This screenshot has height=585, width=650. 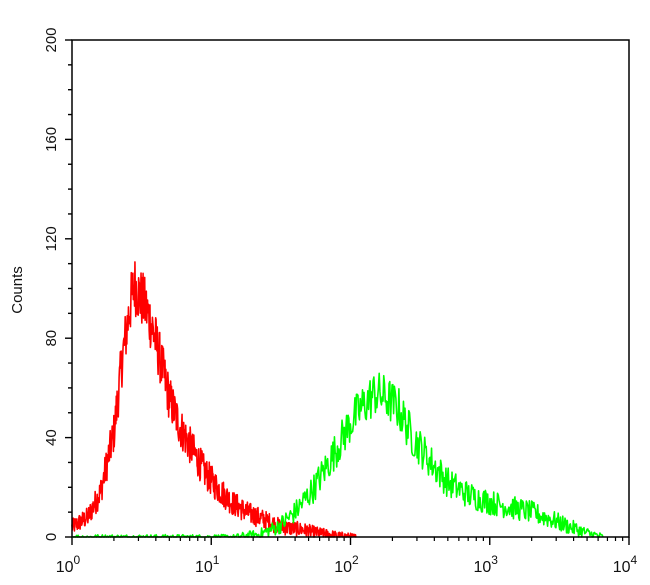 What do you see at coordinates (68, 564) in the screenshot?
I see `x-tick-label: 10⁰` at bounding box center [68, 564].